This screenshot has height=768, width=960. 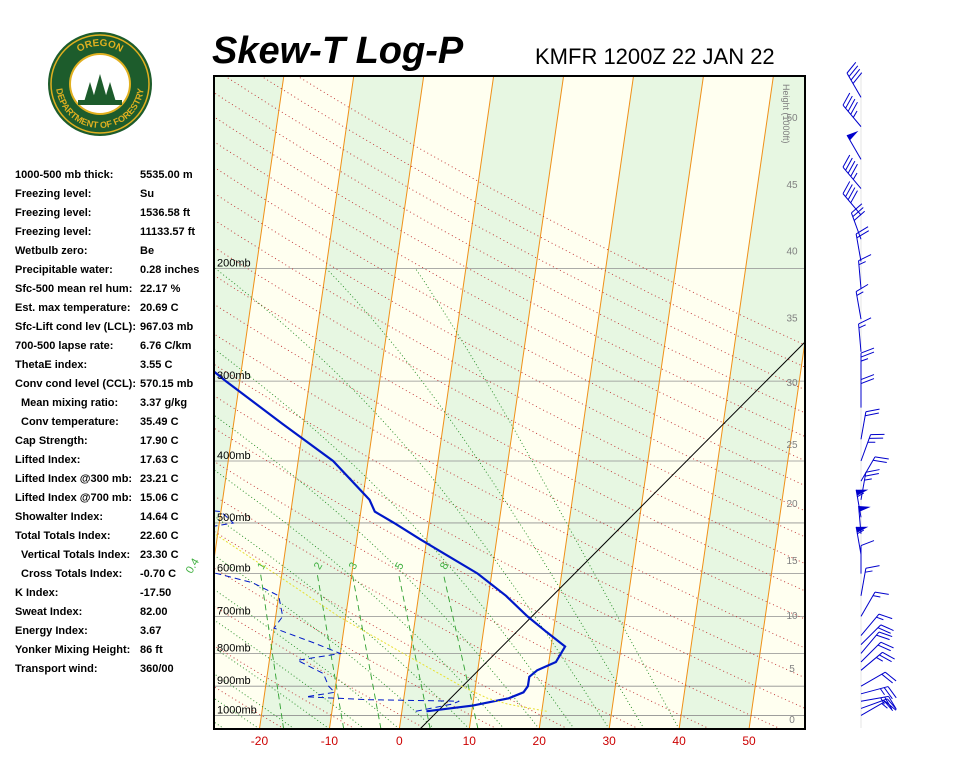 I want to click on param-value: 23.21 C, so click(x=159, y=479).